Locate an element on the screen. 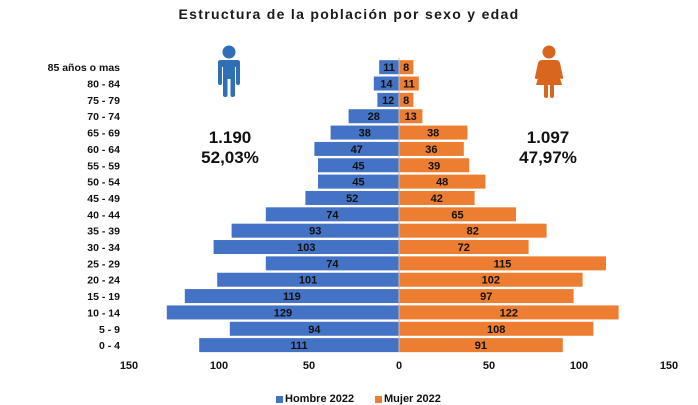  bar-label-male: 47 is located at coordinates (357, 150).